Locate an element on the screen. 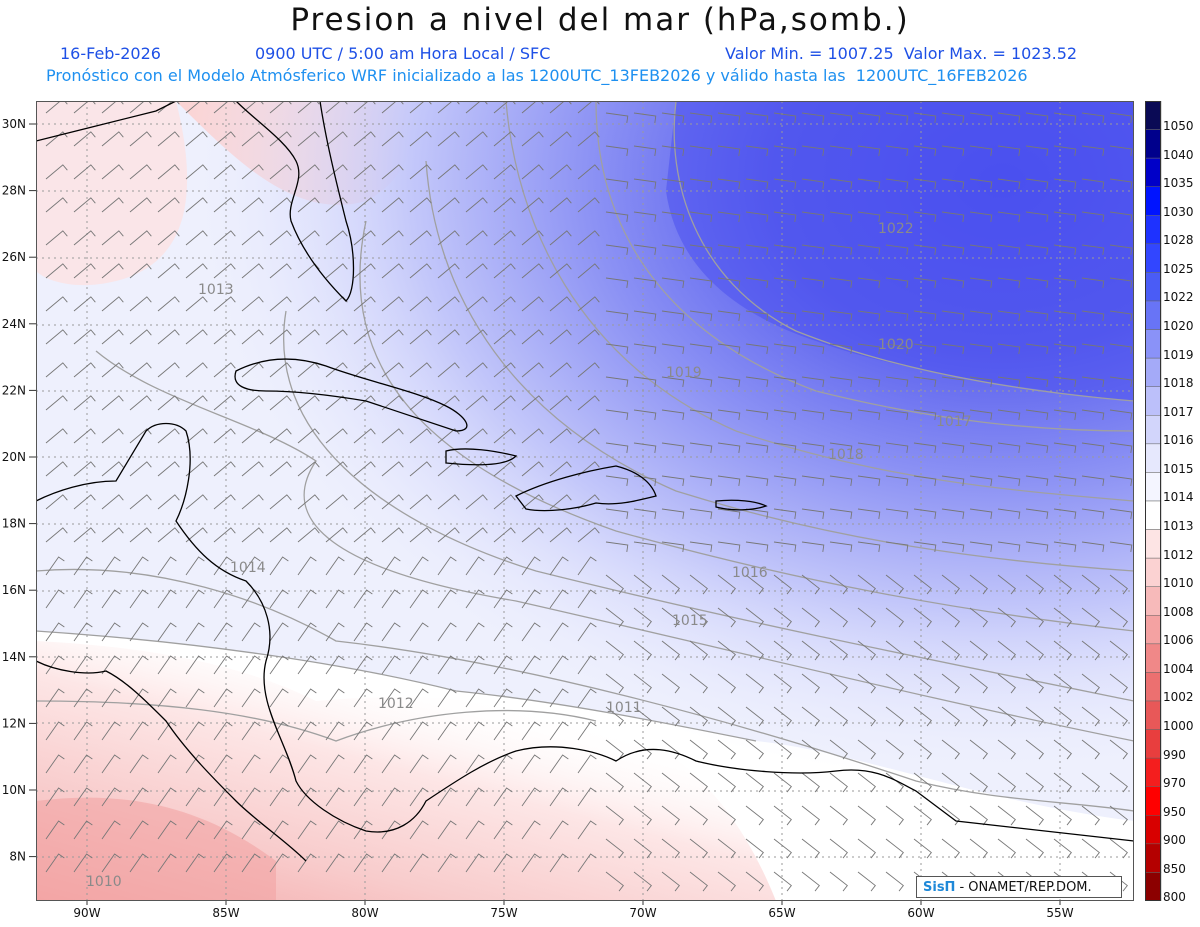 Image resolution: width=1200 pixels, height=927 pixels. legend-label: 1020 is located at coordinates (1178, 326).